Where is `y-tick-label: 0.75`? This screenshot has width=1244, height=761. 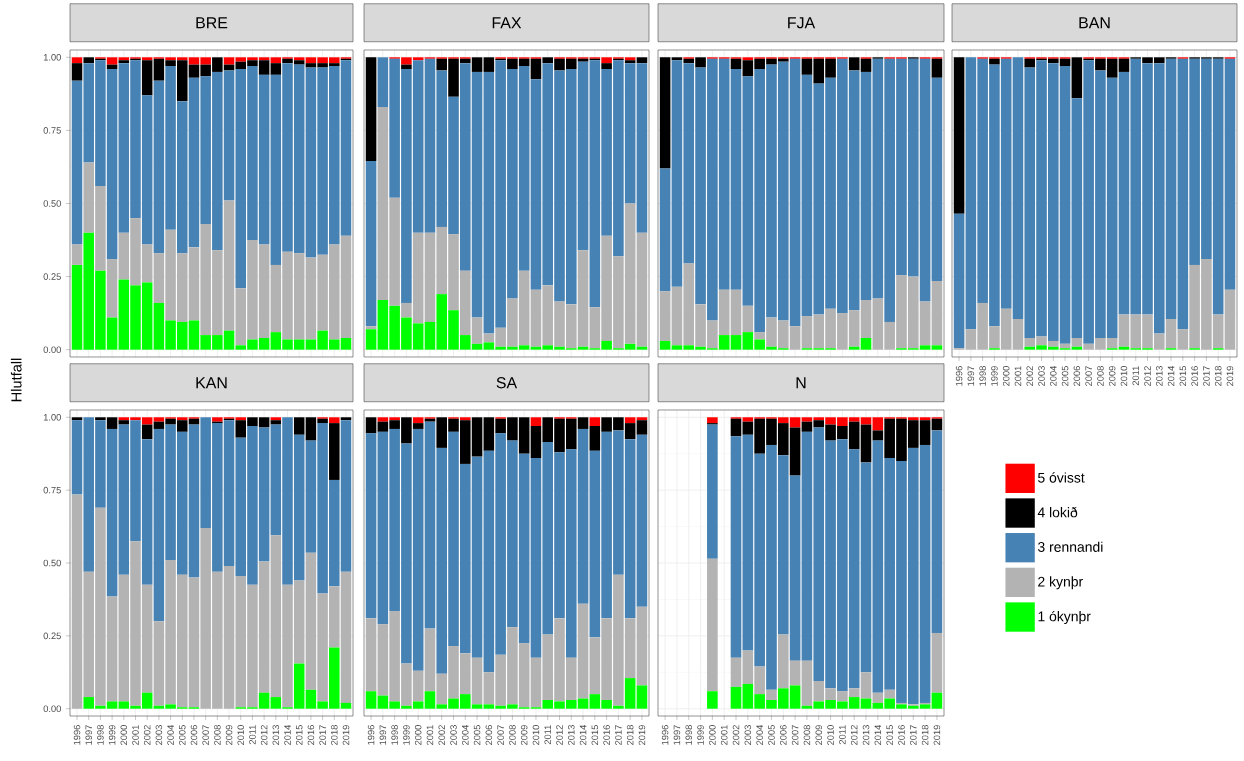 y-tick-label: 0.75 is located at coordinates (52, 490).